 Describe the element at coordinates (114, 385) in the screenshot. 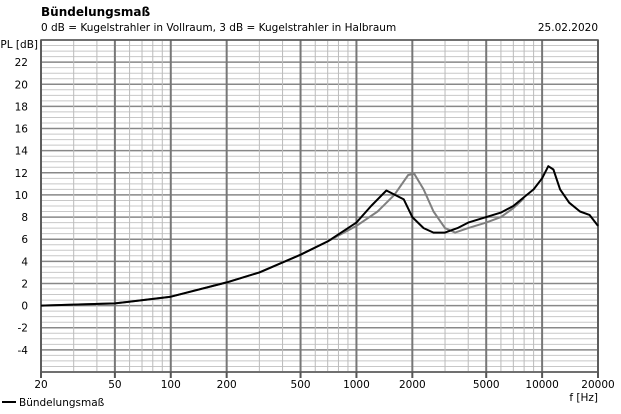

I see `x-tick-label: 50` at that location.